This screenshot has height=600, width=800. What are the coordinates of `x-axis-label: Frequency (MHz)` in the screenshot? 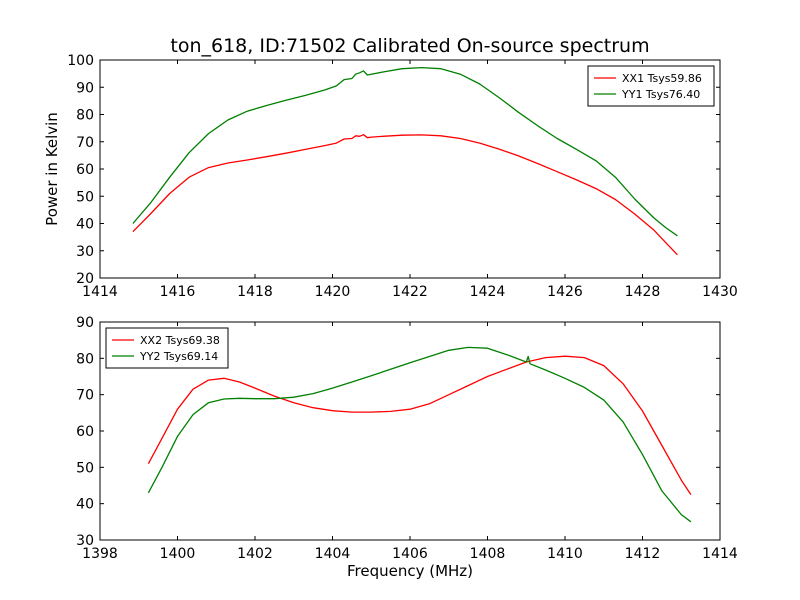 It's located at (410, 571).